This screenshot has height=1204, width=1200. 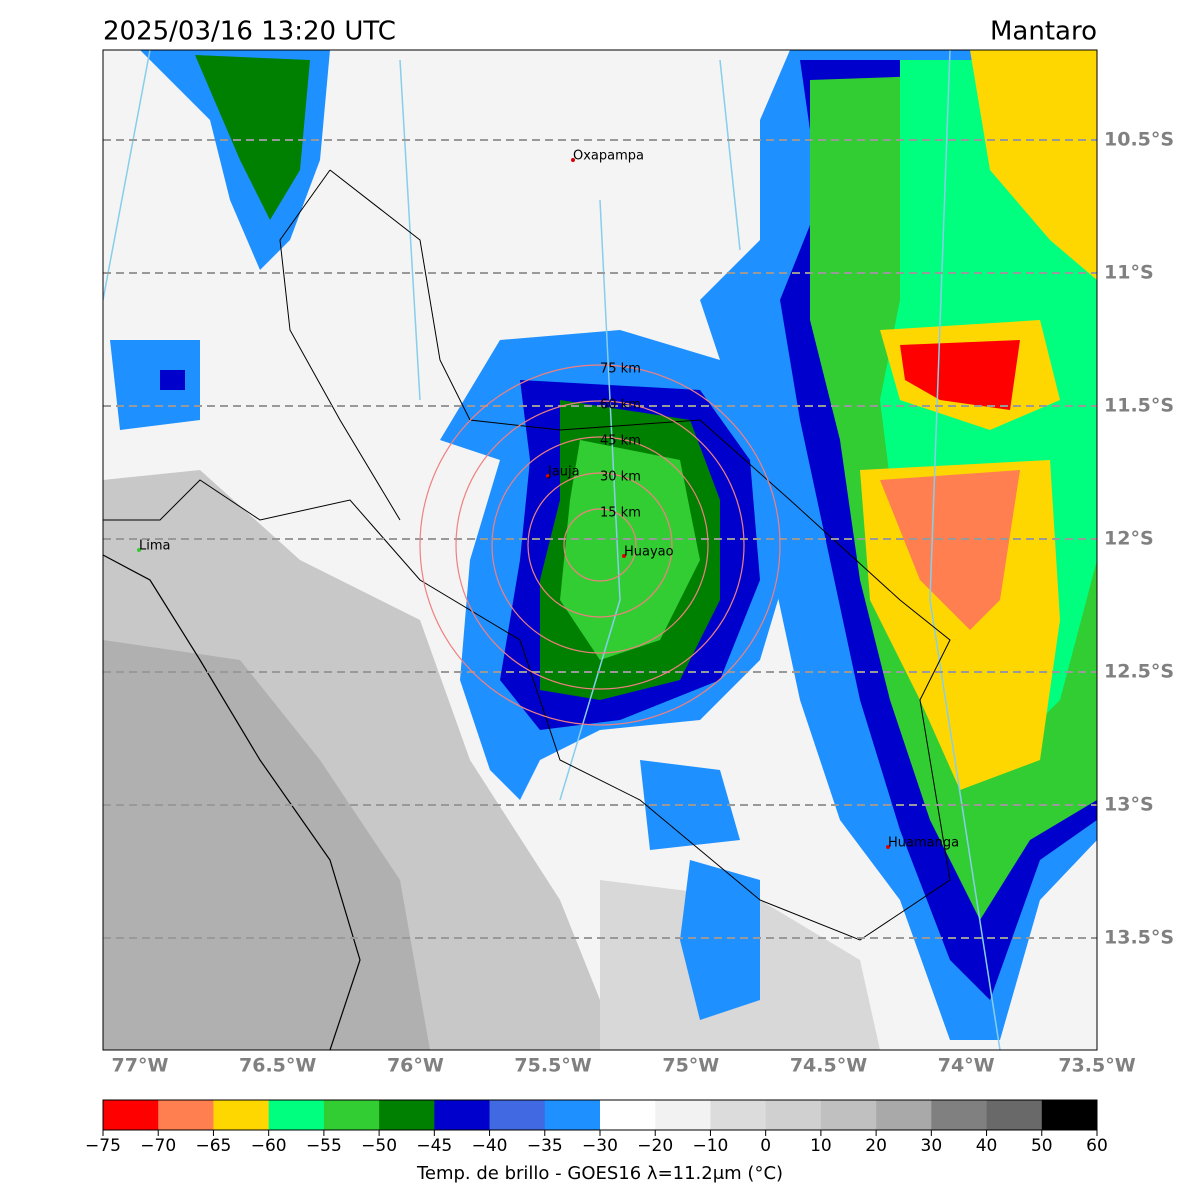 I want to click on city-label: Huayao, so click(x=649, y=552).